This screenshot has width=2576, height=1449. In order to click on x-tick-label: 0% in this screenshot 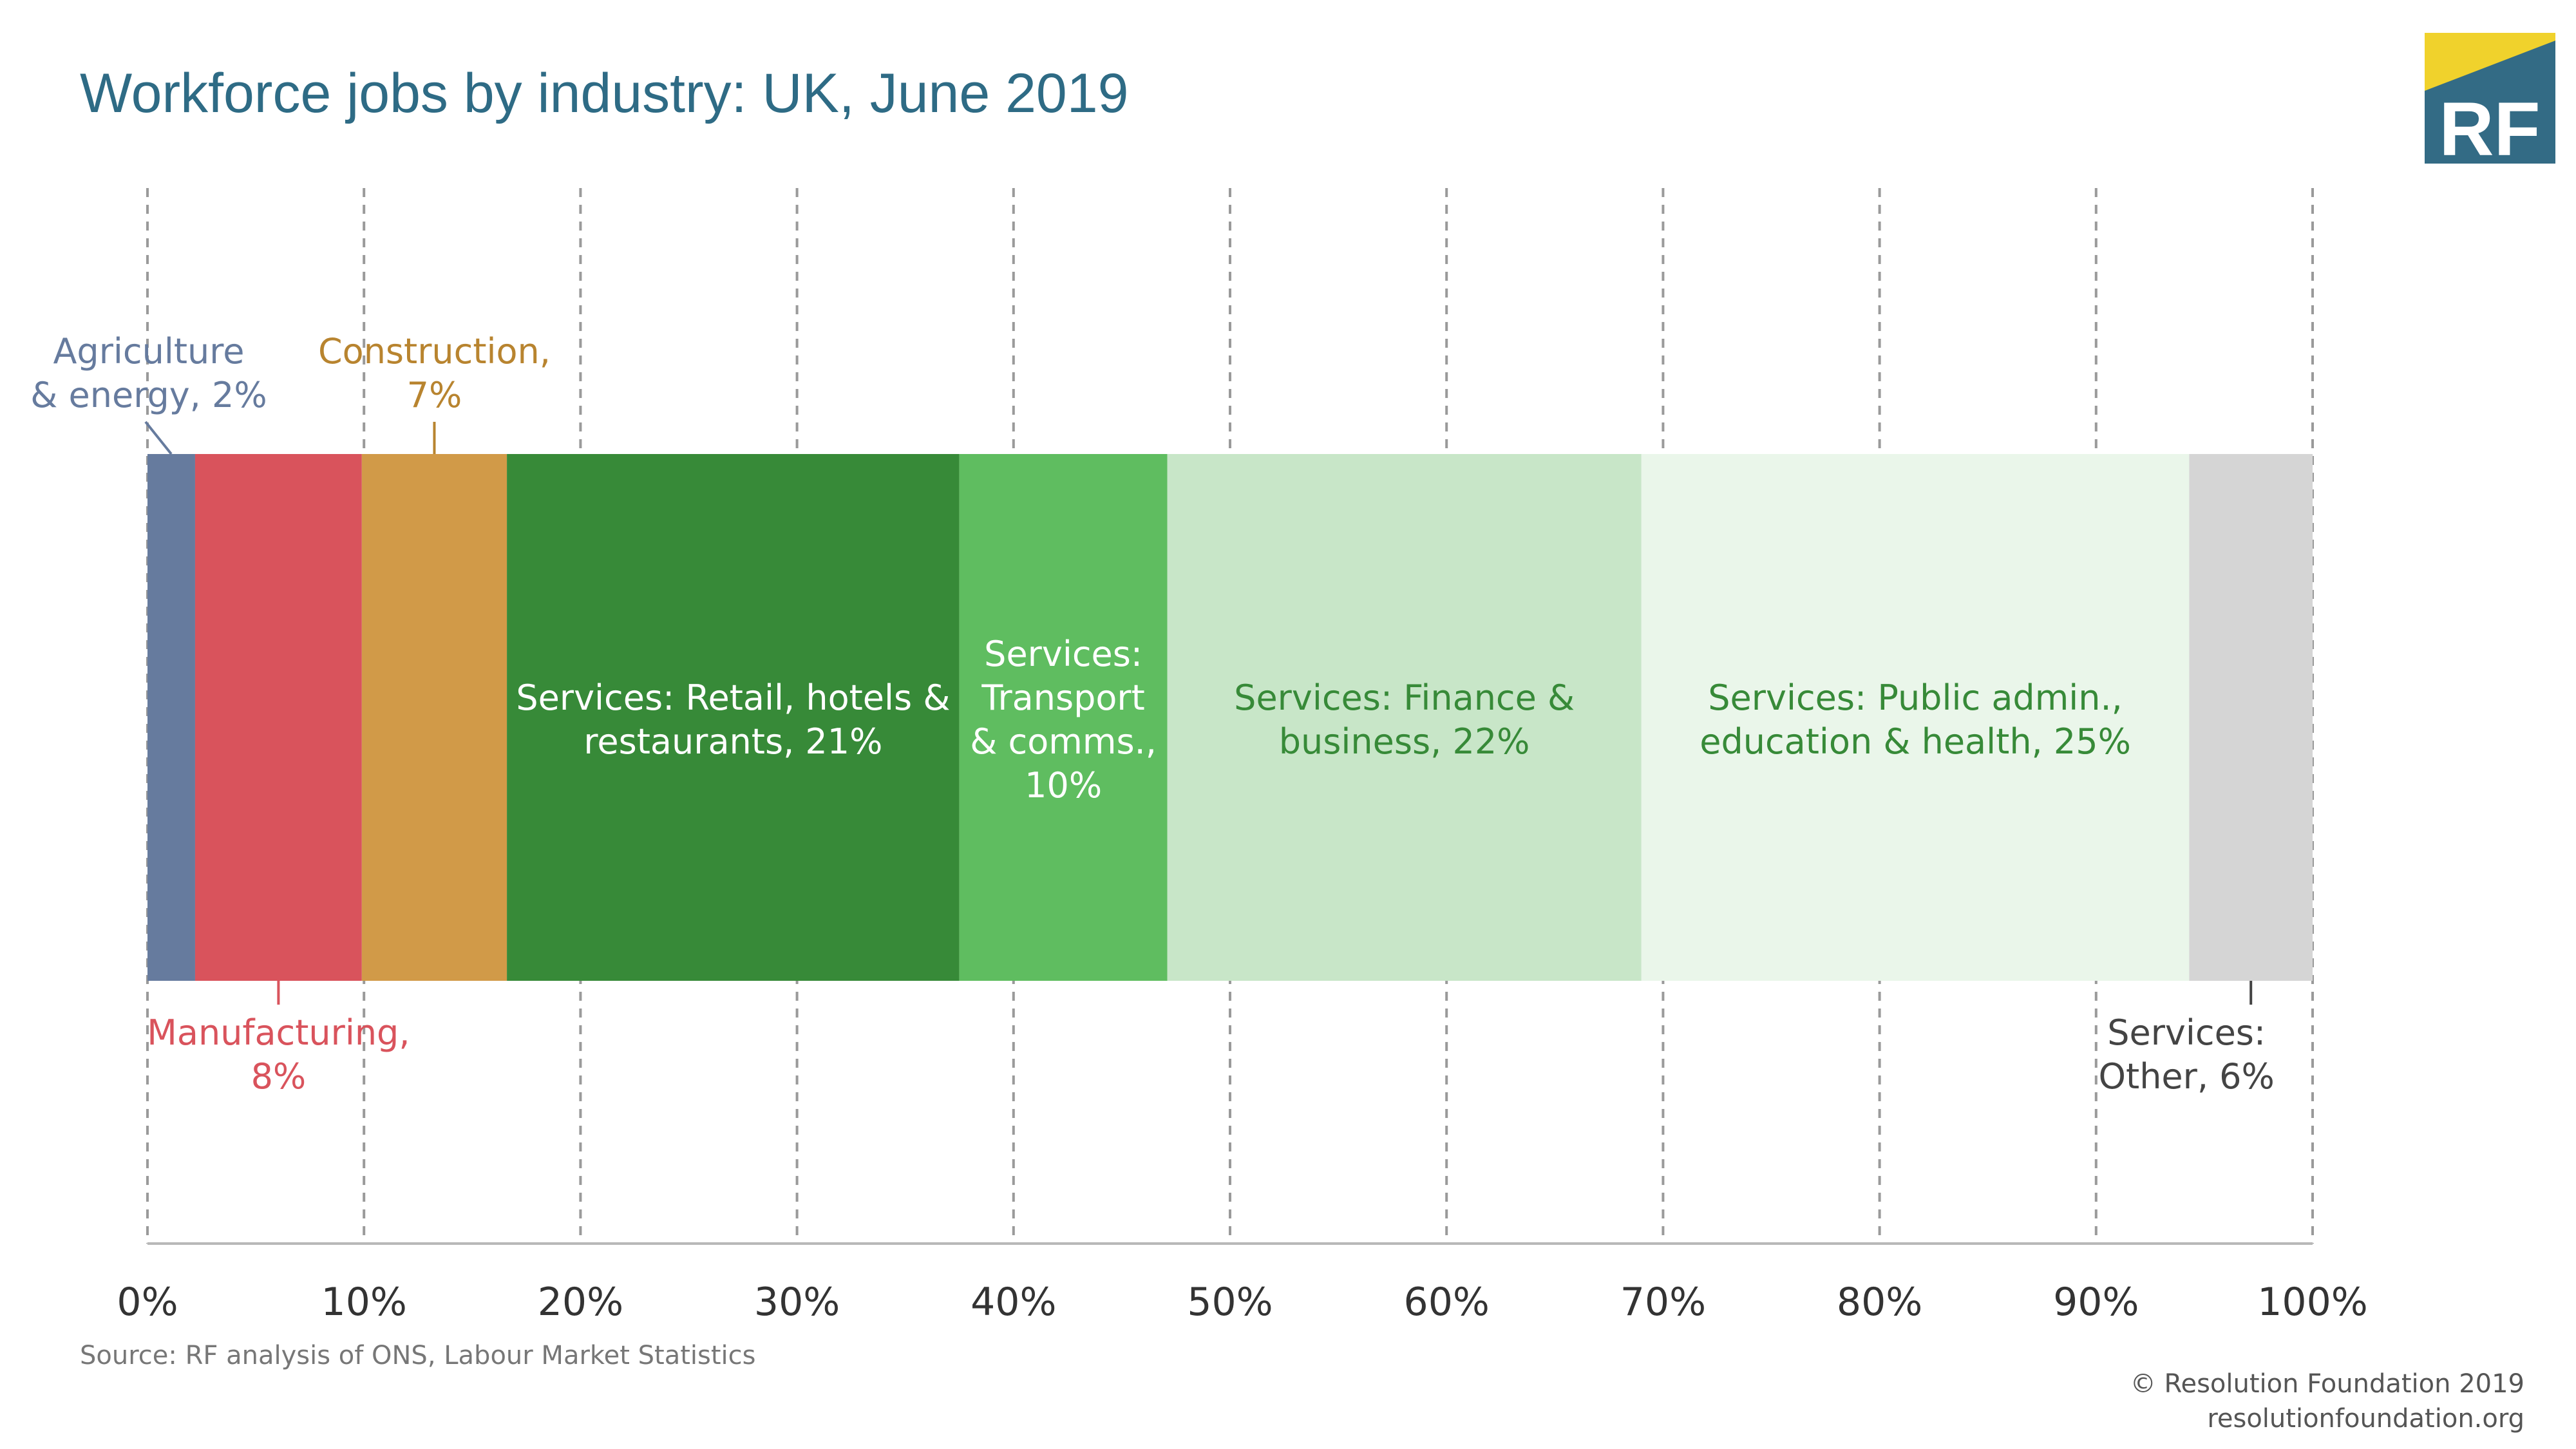, I will do `click(147, 1302)`.